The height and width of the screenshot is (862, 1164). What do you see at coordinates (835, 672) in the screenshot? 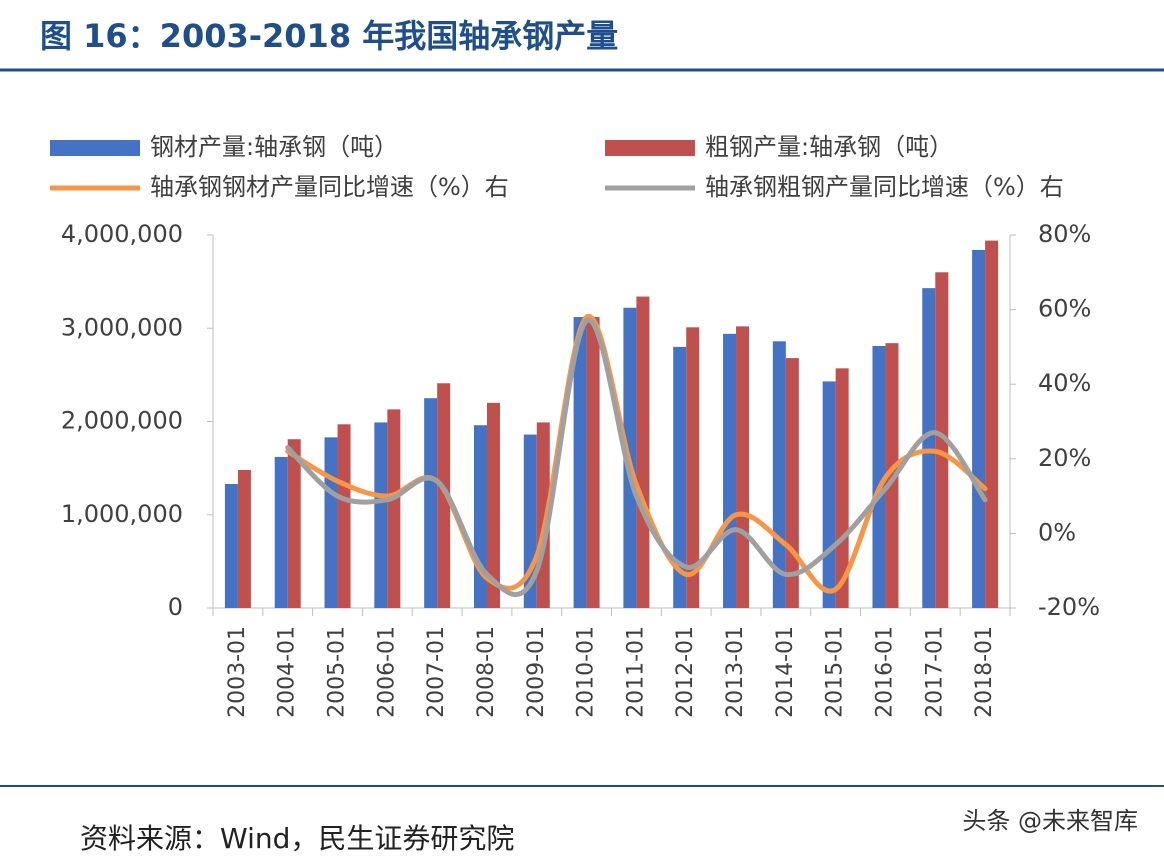
I see `x-tick-label: 2015-01` at bounding box center [835, 672].